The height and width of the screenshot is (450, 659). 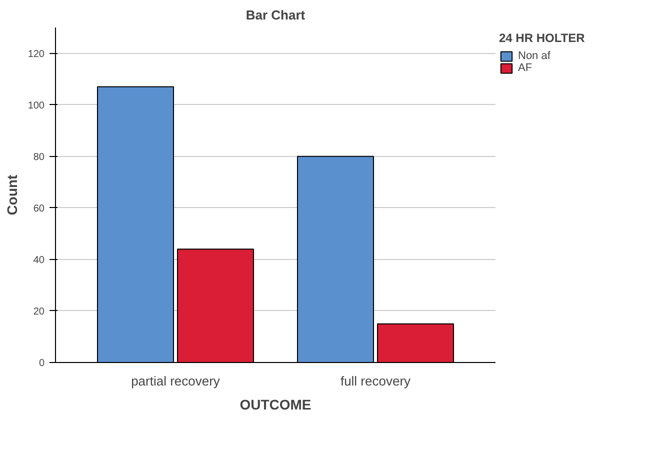 I want to click on legend-title: 24 HR HOLTER, so click(x=542, y=38).